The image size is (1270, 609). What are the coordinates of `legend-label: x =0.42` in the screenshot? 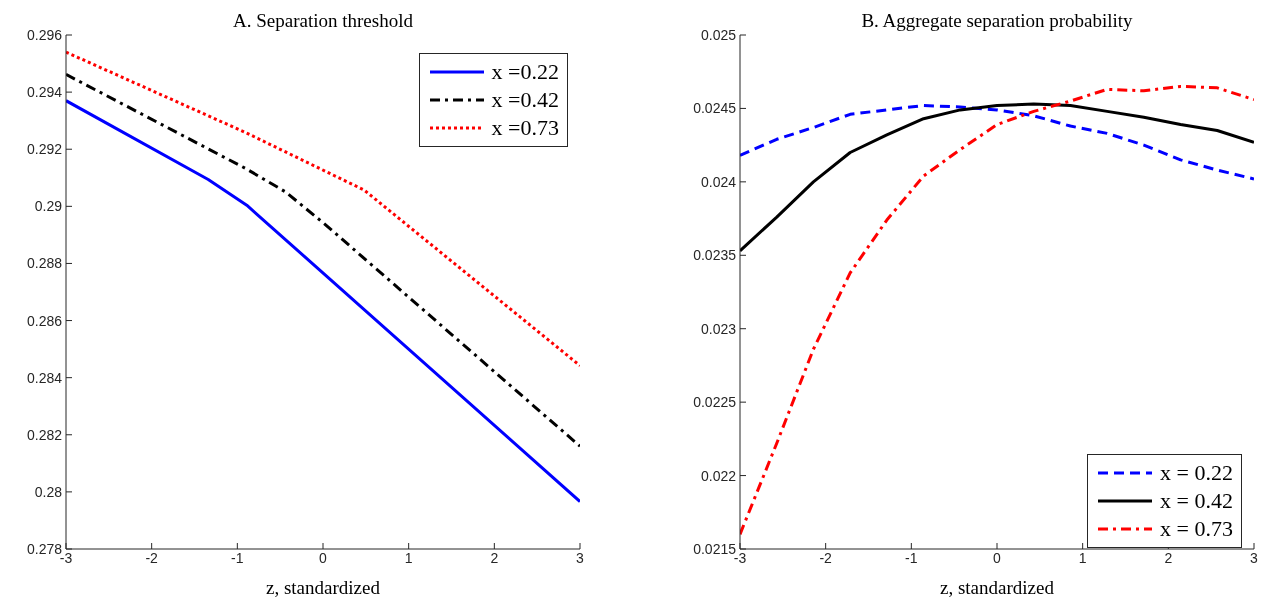 It's located at (525, 100).